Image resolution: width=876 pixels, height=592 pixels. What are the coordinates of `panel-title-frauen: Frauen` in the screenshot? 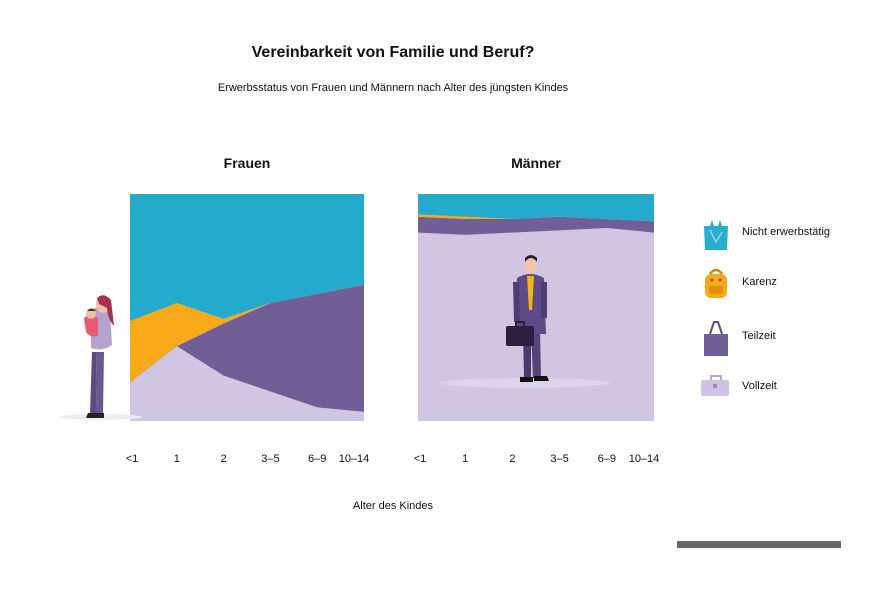 It's located at (247, 163).